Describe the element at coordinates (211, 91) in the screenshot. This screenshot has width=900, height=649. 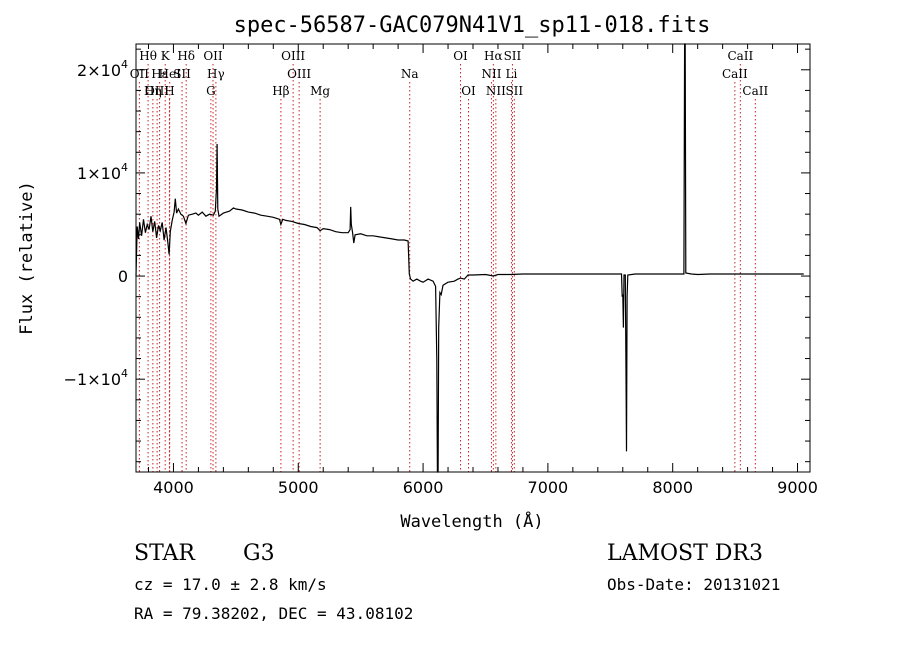
I see `line-marker-label: G` at that location.